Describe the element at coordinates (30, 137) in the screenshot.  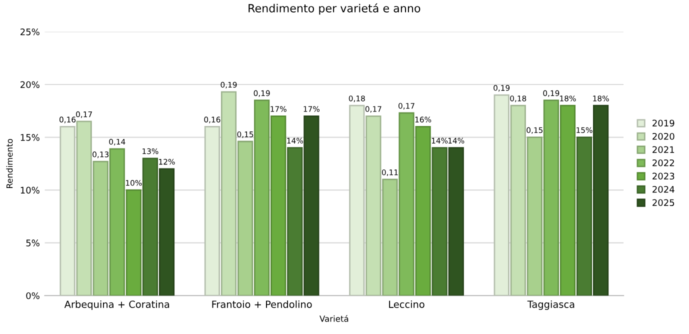
I see `y-tick-label: 15%` at that location.